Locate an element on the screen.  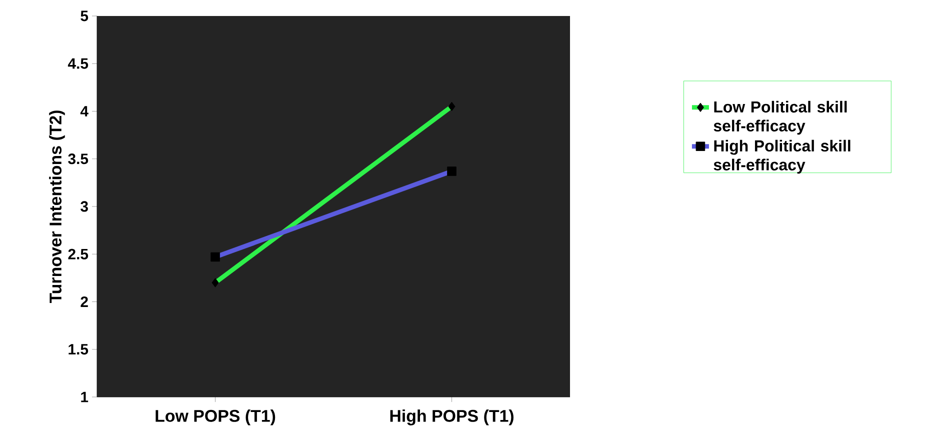
y-tick-label: 4.5 is located at coordinates (78, 63).